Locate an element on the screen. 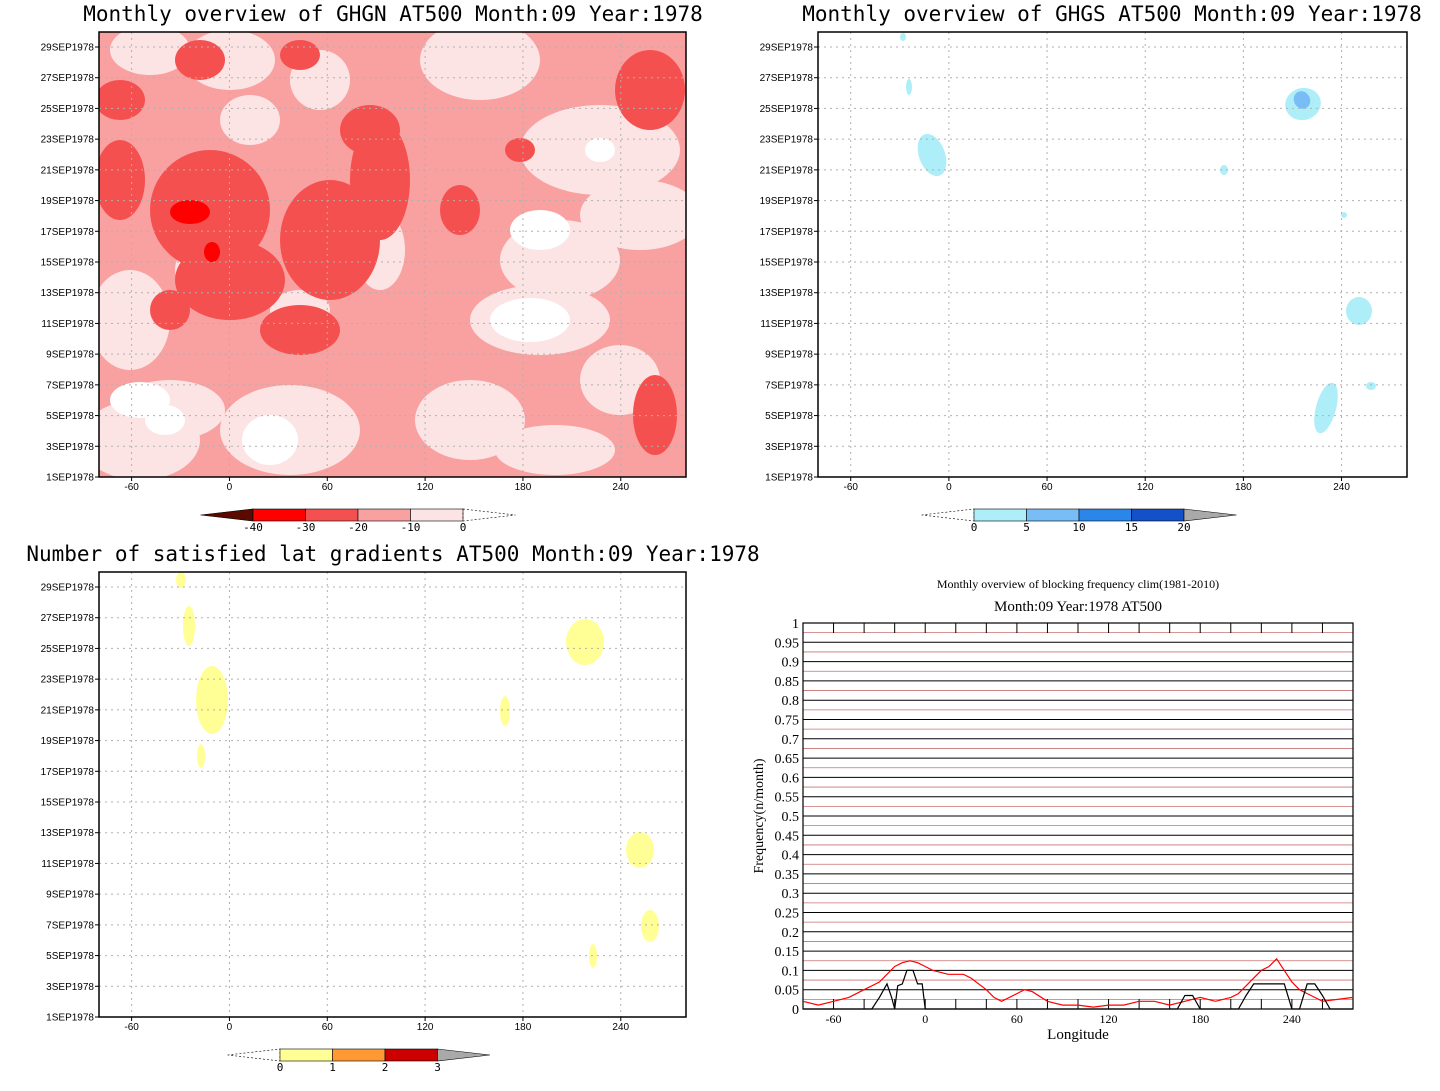 This screenshot has width=1440, height=1091. colorbar-label: 10 is located at coordinates (1078, 527).